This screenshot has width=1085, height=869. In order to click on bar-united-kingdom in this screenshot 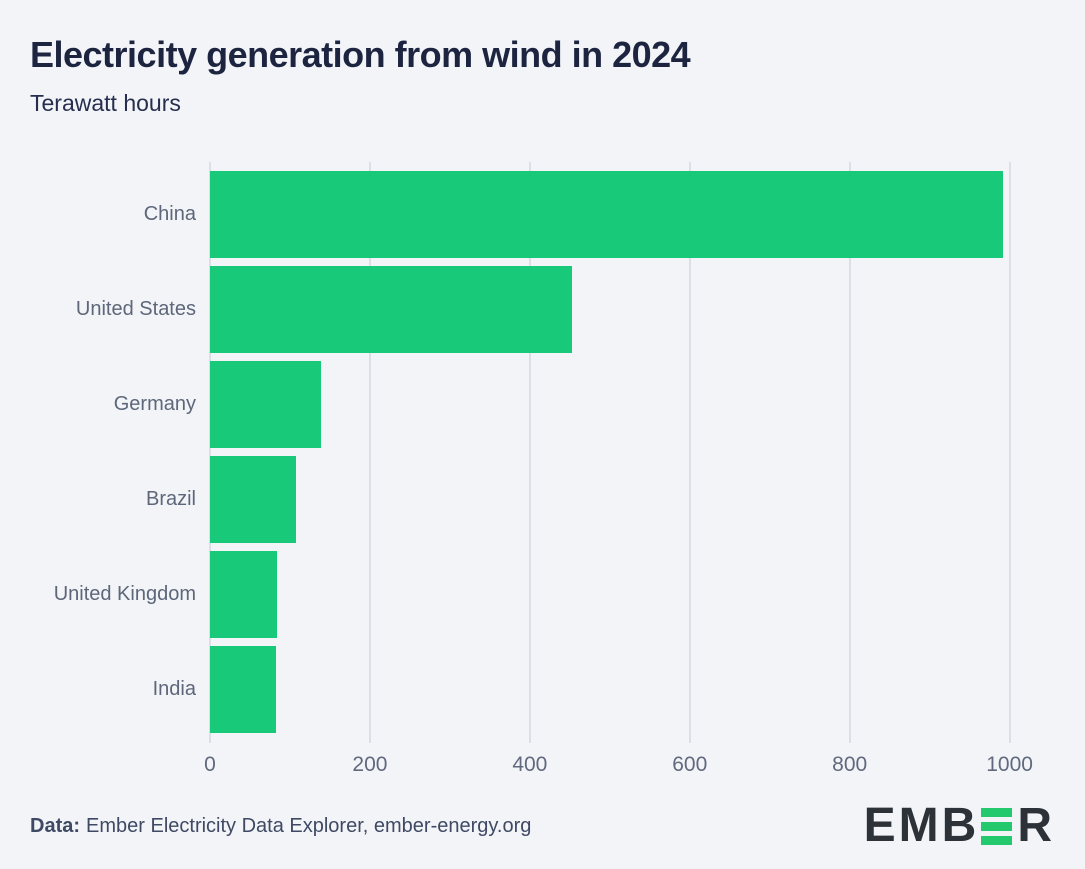, I will do `click(244, 594)`.